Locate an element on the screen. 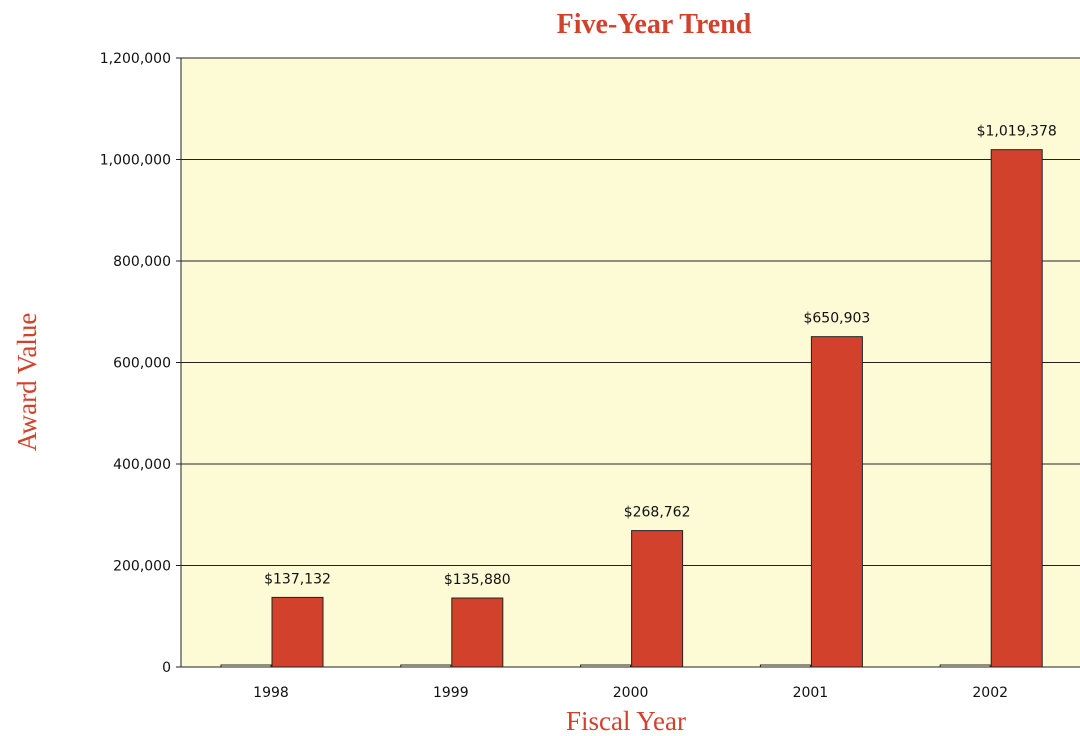 The height and width of the screenshot is (736, 1080). data-label-2001: $650,903 is located at coordinates (836, 319).